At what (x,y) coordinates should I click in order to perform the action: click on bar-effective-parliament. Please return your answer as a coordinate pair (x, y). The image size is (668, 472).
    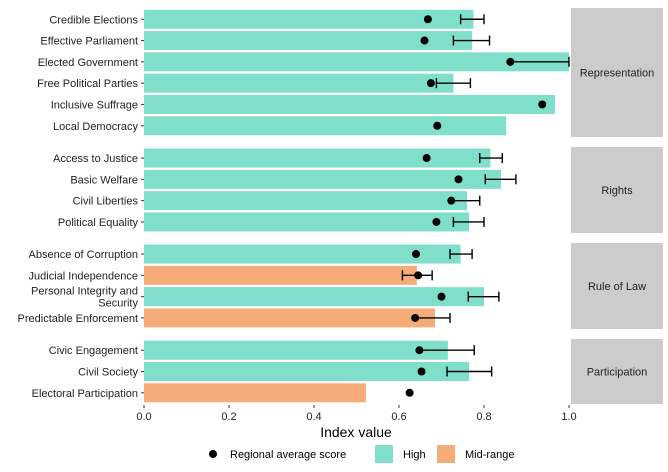
    Looking at the image, I should click on (308, 41).